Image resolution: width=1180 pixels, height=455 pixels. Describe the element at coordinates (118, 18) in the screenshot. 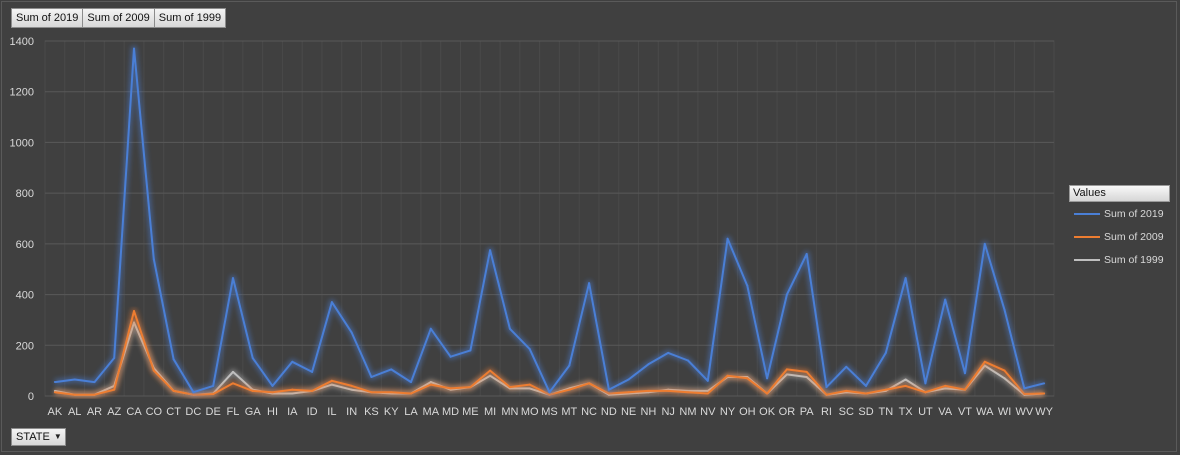

I see `field-button-sum-2009: Sum of 2009` at that location.